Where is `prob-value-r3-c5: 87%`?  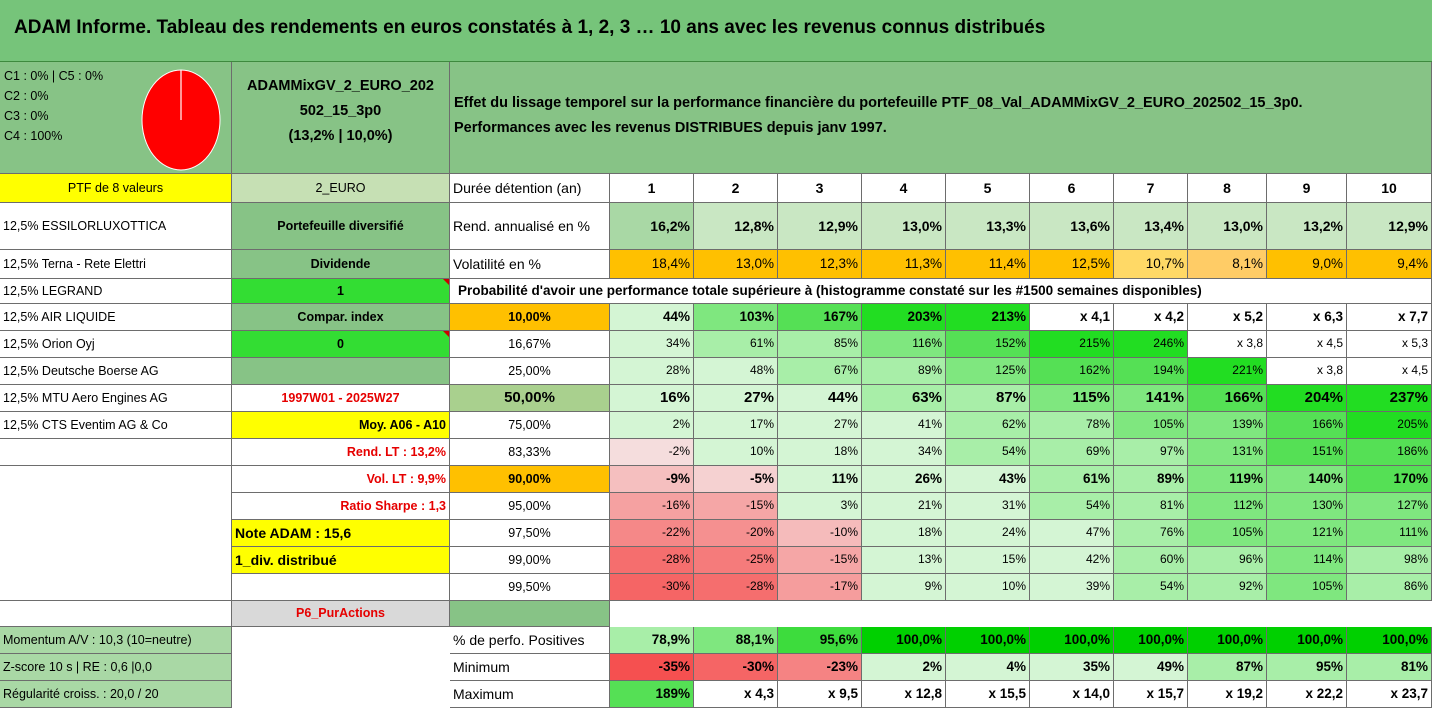 prob-value-r3-c5: 87% is located at coordinates (988, 398).